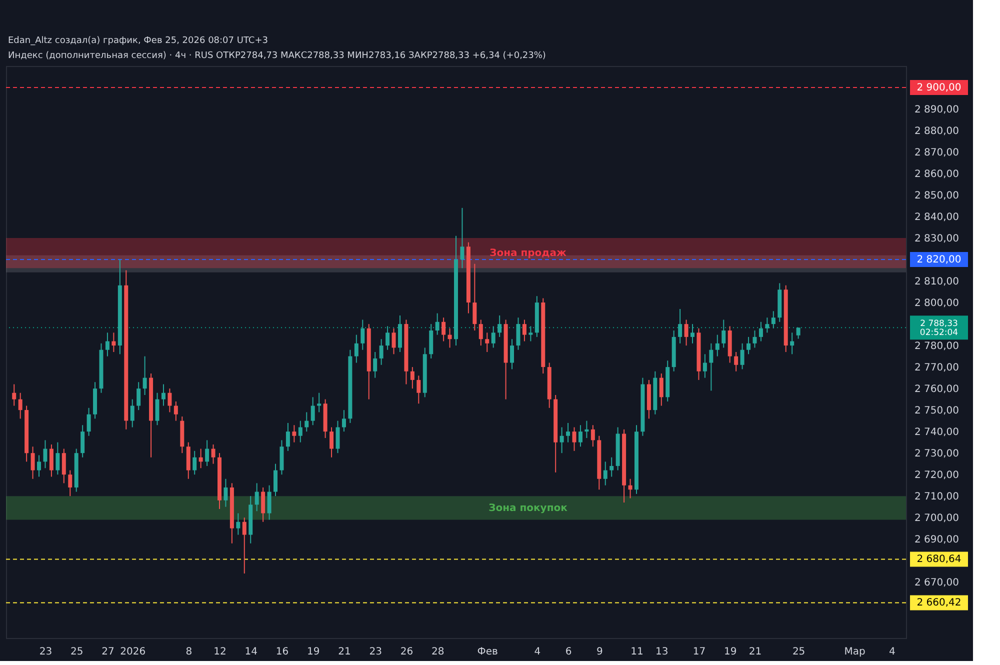 Image resolution: width=1000 pixels, height=665 pixels. What do you see at coordinates (937, 476) in the screenshot?
I see `y-tick-label: 2 720,00` at bounding box center [937, 476].